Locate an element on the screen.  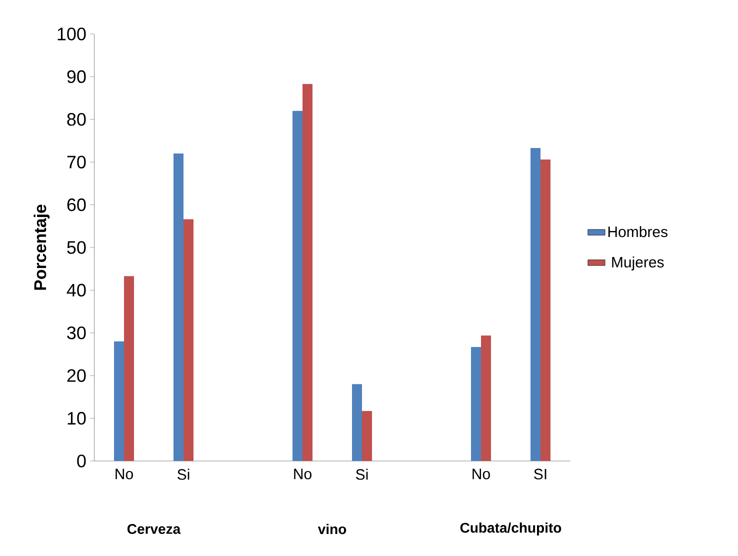
y-tick-label: 30 is located at coordinates (76, 333).